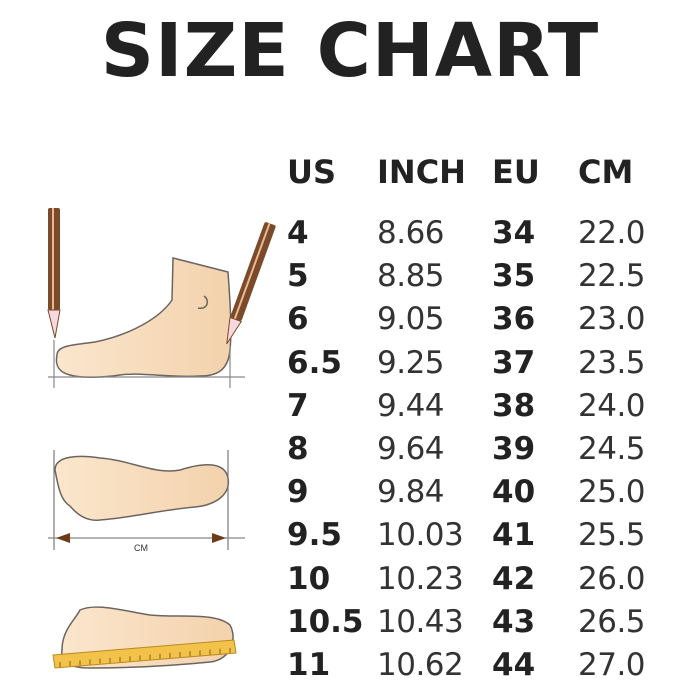 The image size is (700, 700). What do you see at coordinates (219, 538) in the screenshot?
I see `arrow-right-icon` at bounding box center [219, 538].